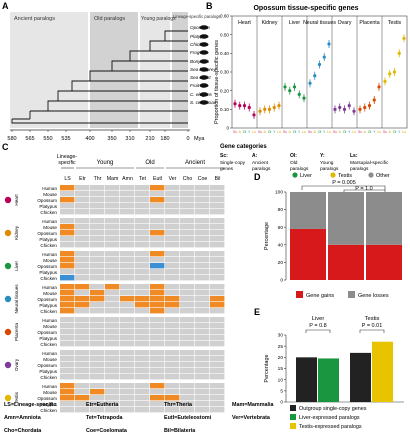  Describe the element at coordinates (270, 132) in the screenshot. I see `category-letter: Ol` at that location.